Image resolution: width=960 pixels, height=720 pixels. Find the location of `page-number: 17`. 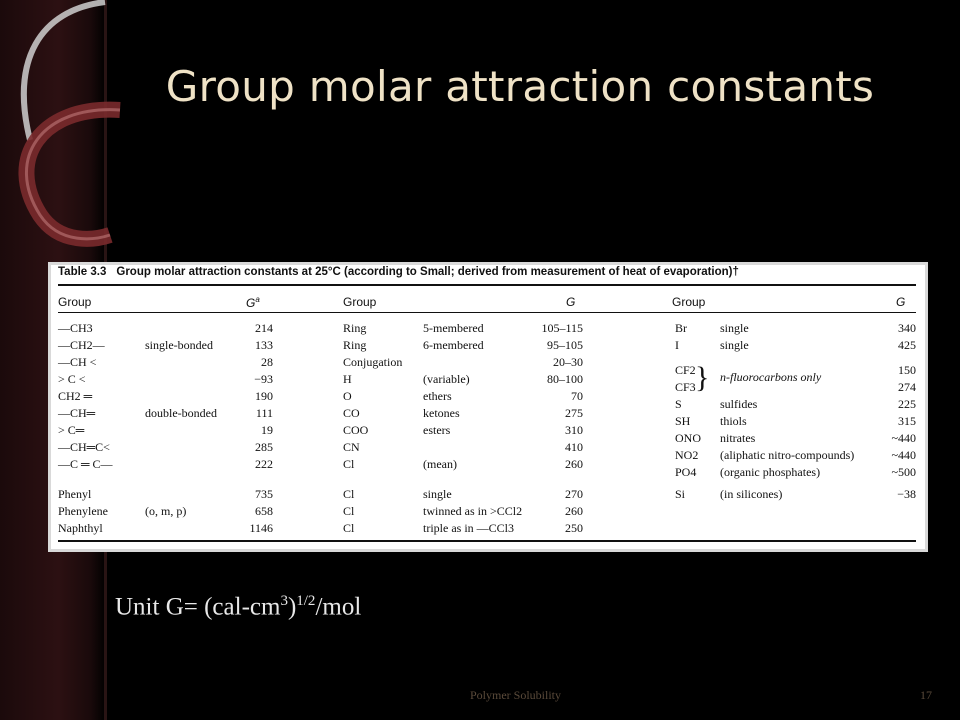

page-number: 17 is located at coordinates (926, 695).